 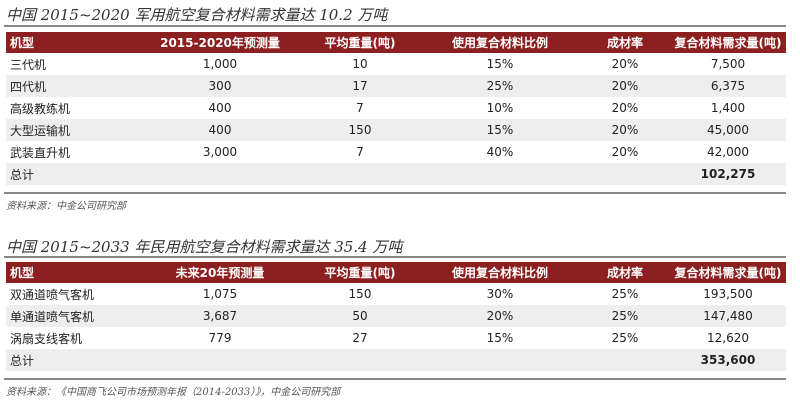 What do you see at coordinates (728, 130) in the screenshot?
I see `table-cell: 45,000` at bounding box center [728, 130].